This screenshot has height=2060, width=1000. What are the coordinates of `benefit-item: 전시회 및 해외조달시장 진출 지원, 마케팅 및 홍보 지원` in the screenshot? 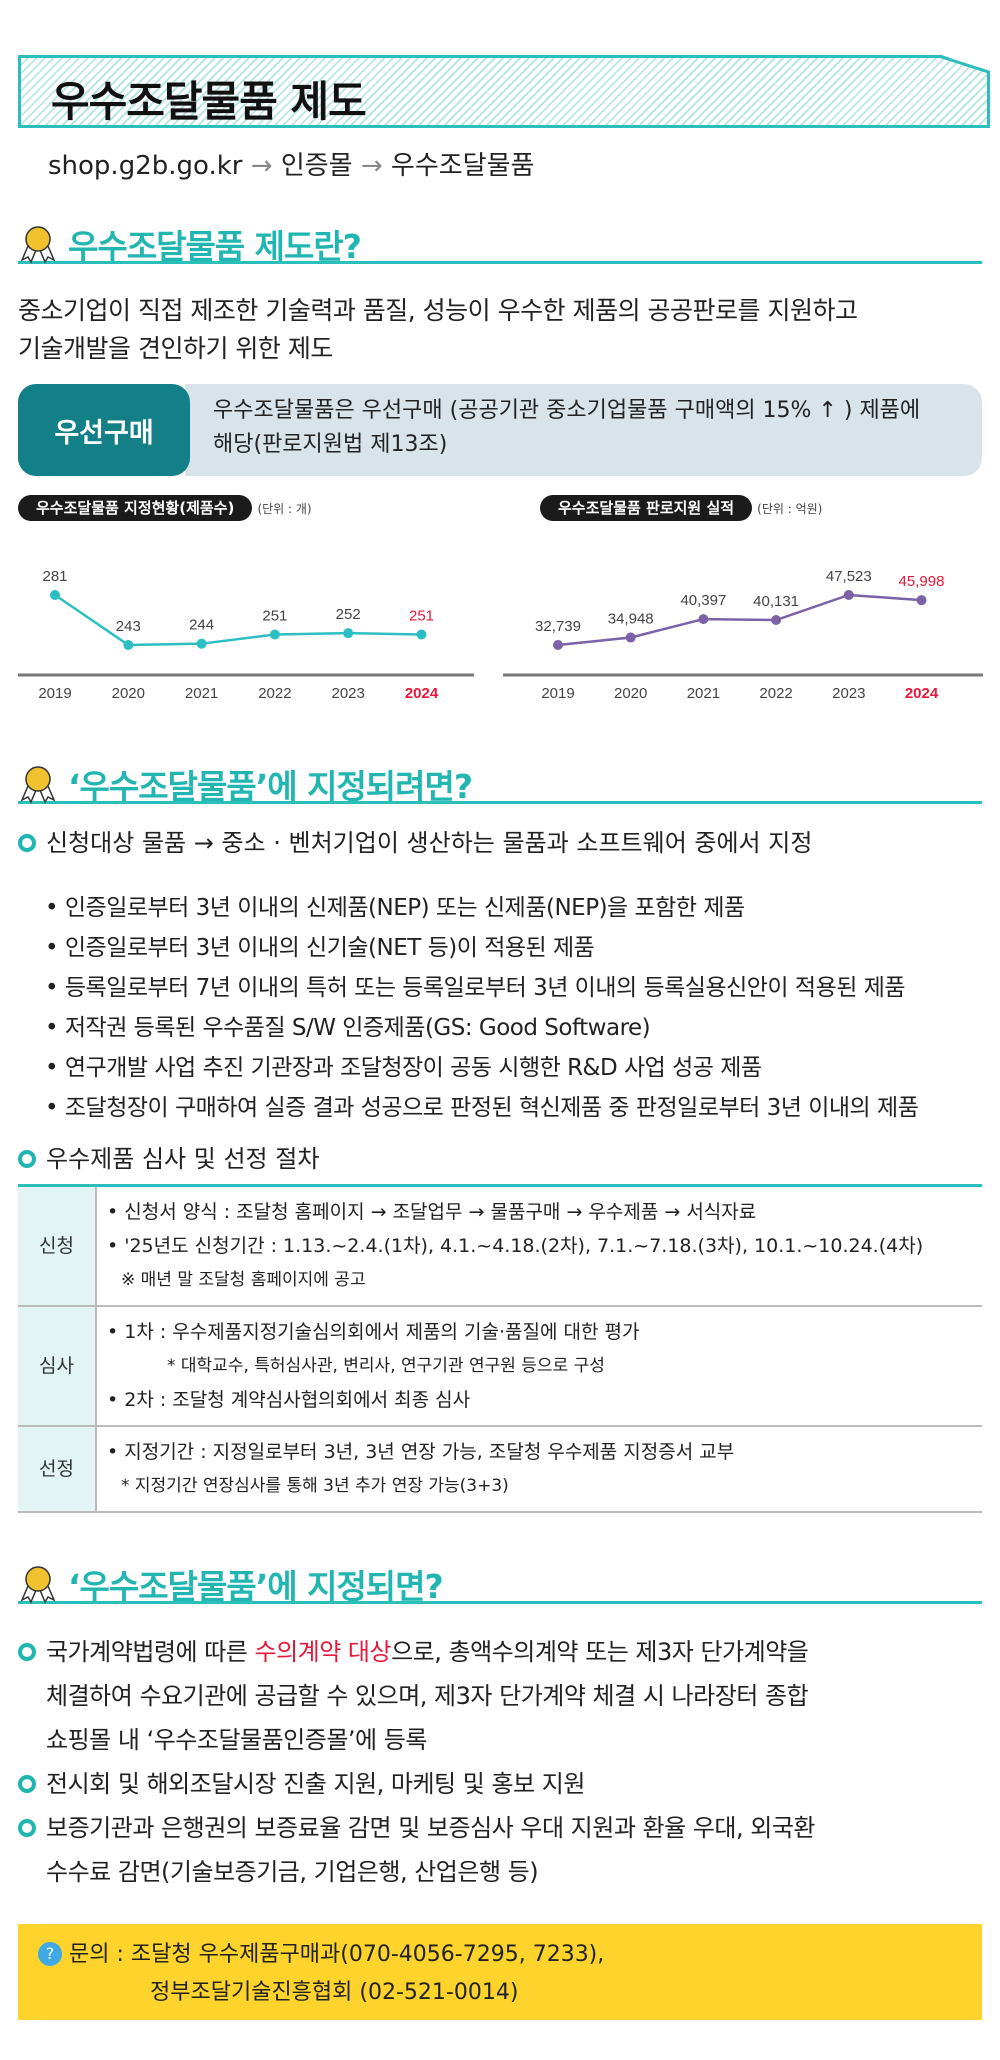 It's located at (503, 1784).